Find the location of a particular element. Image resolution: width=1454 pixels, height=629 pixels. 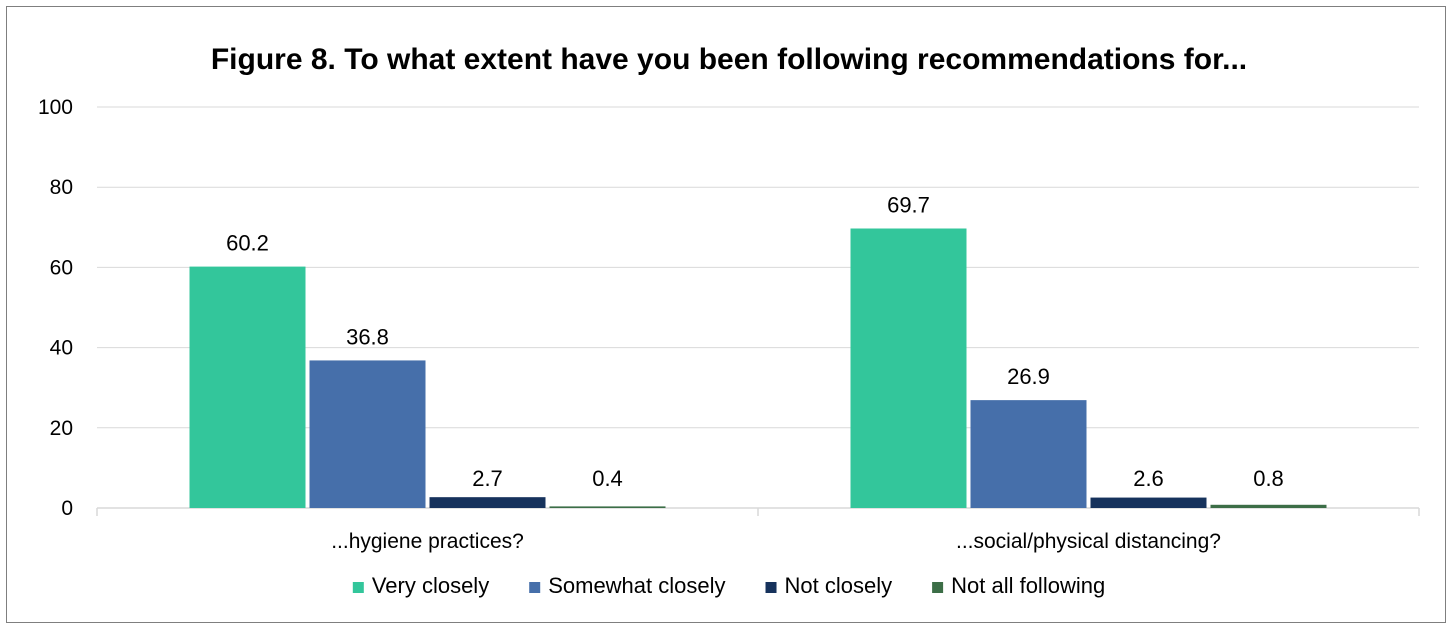

y-tick-label: 40 is located at coordinates (61, 348).